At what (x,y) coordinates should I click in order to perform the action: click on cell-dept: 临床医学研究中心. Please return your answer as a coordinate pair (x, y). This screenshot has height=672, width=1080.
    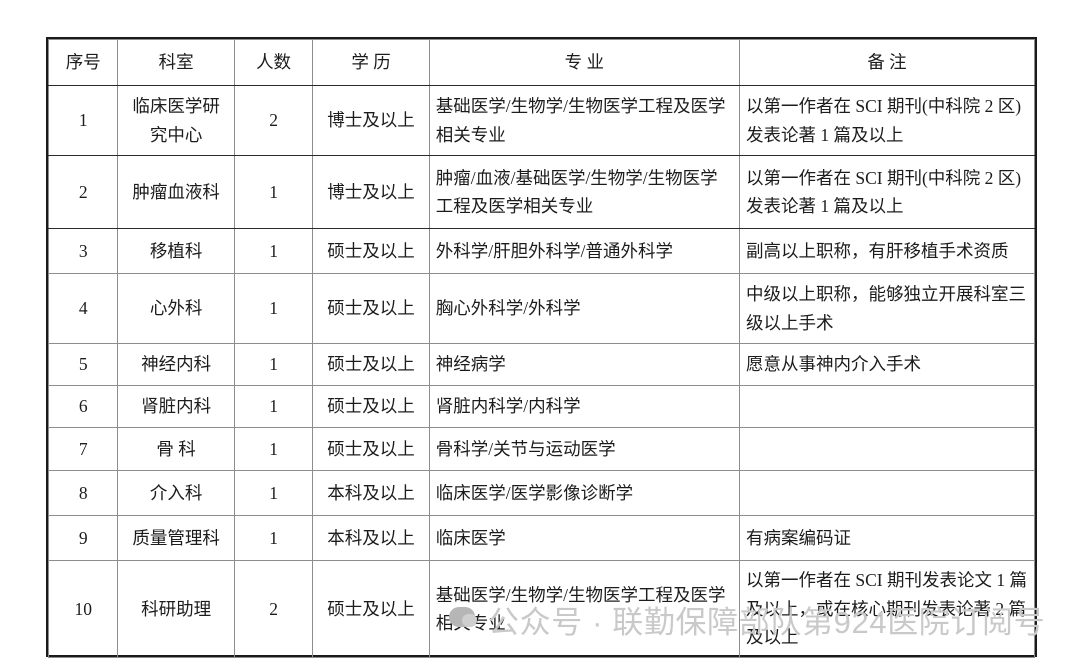
    Looking at the image, I should click on (176, 120).